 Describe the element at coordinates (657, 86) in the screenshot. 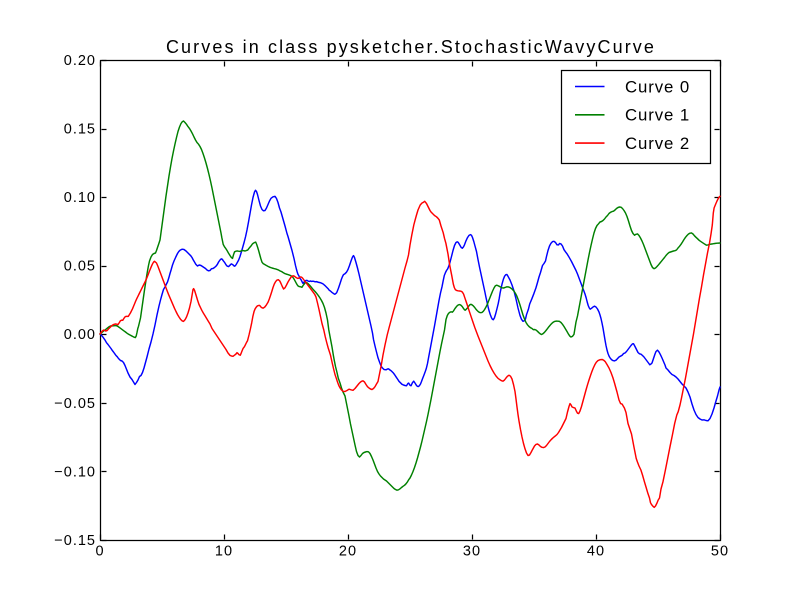

I see `svg-text: Curve 0` at that location.